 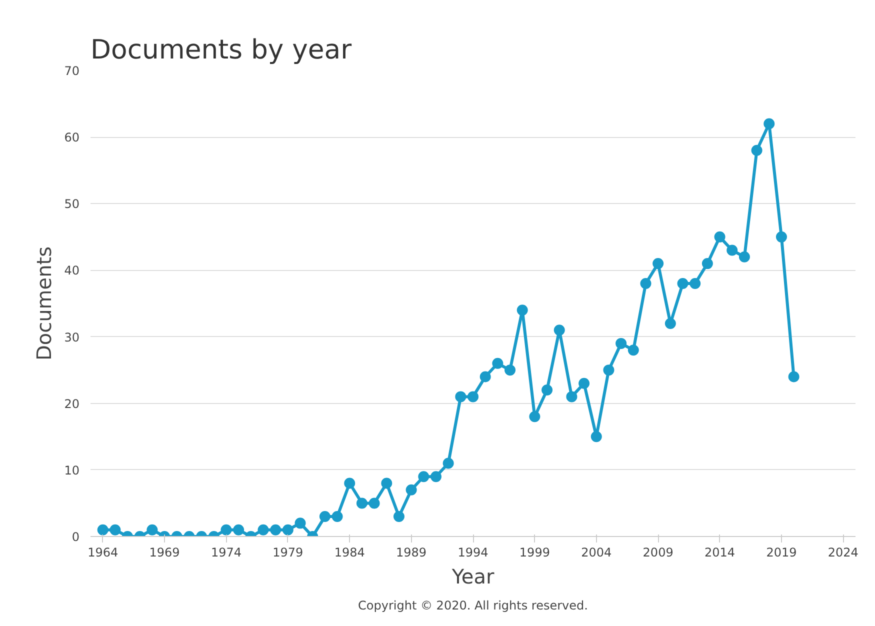 I want to click on x-tick-label: 2014, so click(x=720, y=553).